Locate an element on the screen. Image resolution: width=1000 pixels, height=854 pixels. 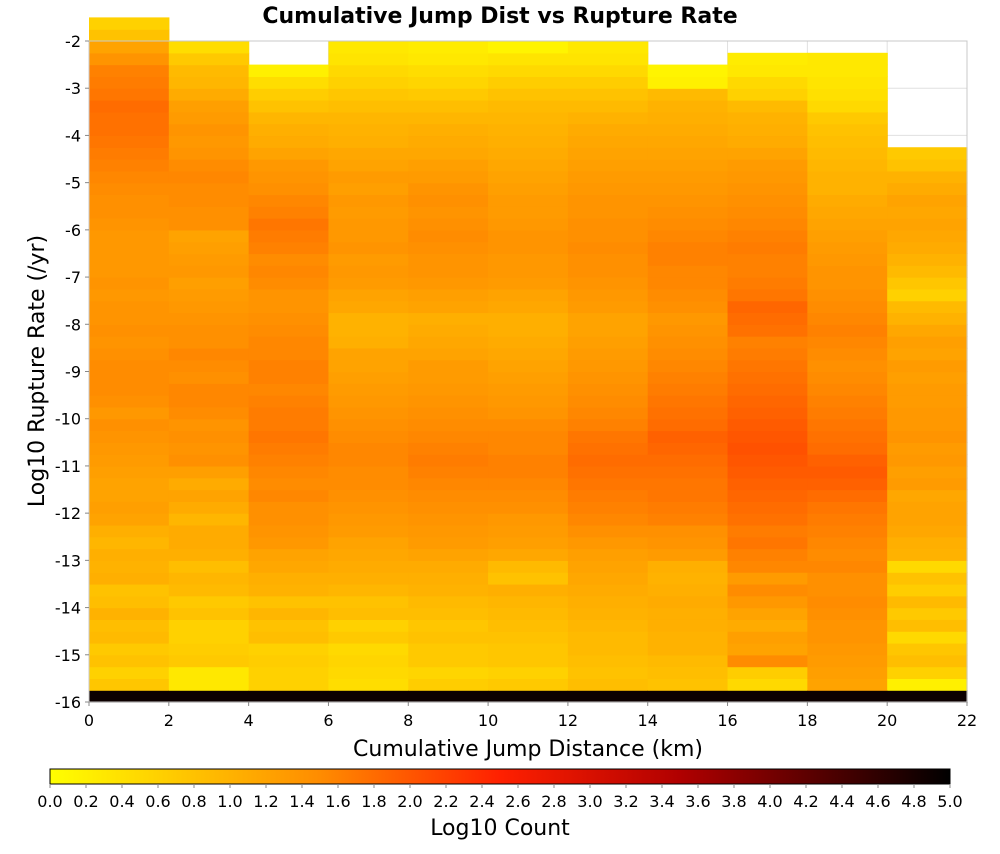
x-axis-ticks: 0 2 4 6 8 10 12 14 16 18 20 22 is located at coordinates (530, 716).